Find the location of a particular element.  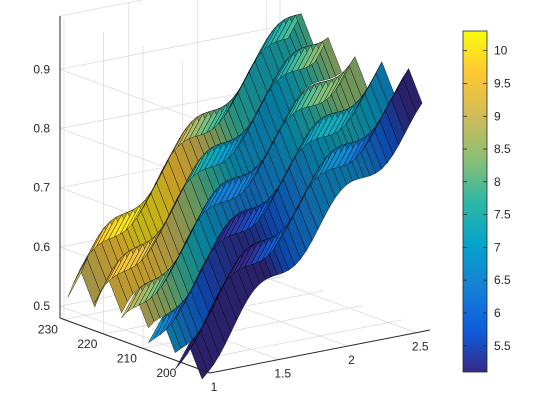

colorbar-tick-label: 6 is located at coordinates (497, 313).